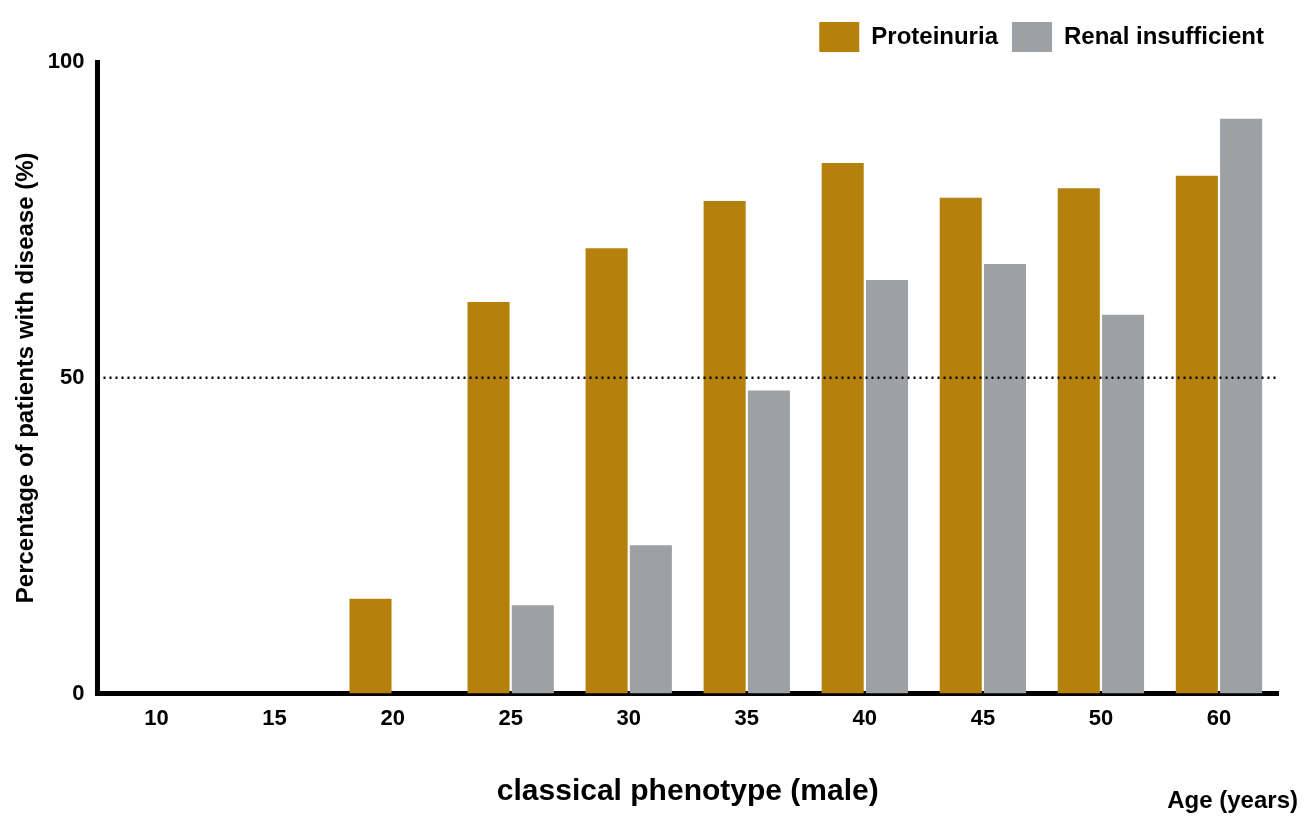  What do you see at coordinates (935, 35) in the screenshot?
I see `legend-label: Proteinuria` at bounding box center [935, 35].